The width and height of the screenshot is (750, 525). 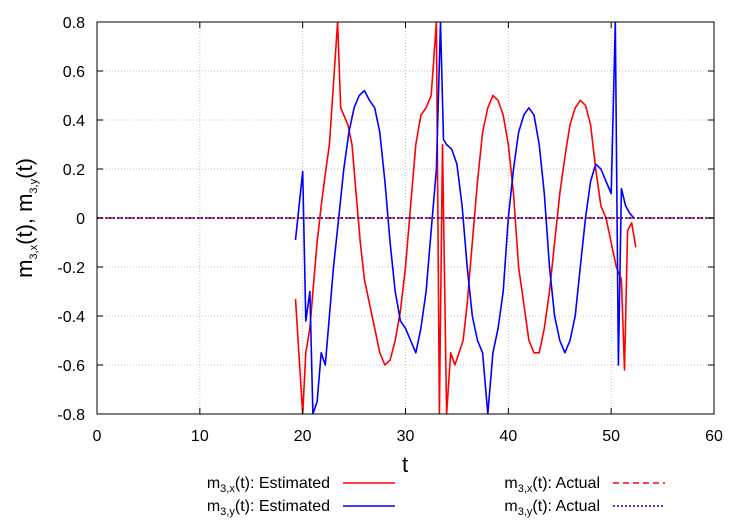 I want to click on y-tick-label: -0.2, so click(x=71, y=268).